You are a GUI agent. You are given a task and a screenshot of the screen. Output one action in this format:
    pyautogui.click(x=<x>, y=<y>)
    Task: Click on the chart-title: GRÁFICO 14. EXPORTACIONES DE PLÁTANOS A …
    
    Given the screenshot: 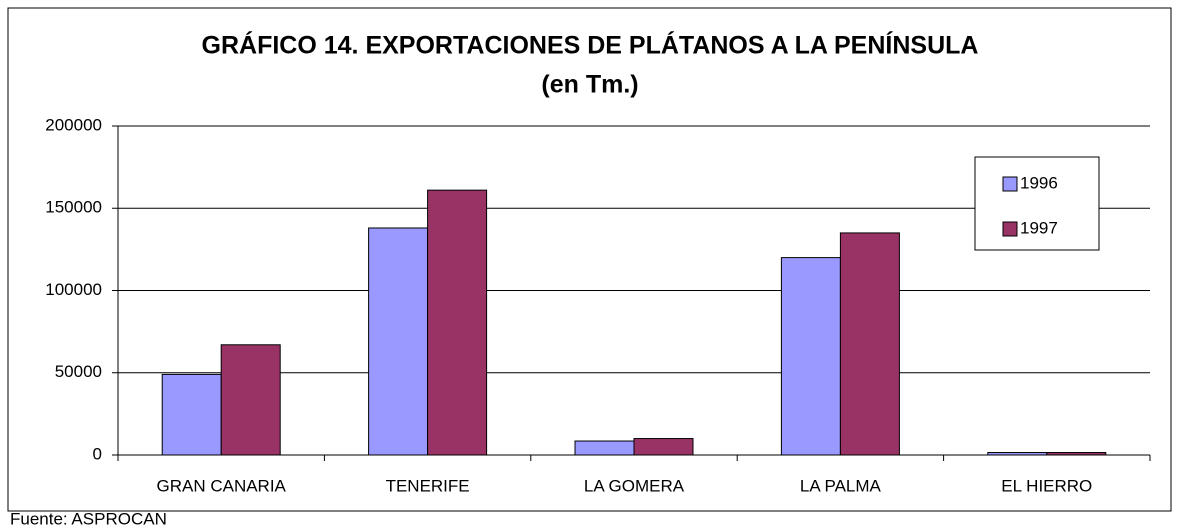 What is the action you would take?
    pyautogui.click(x=590, y=45)
    